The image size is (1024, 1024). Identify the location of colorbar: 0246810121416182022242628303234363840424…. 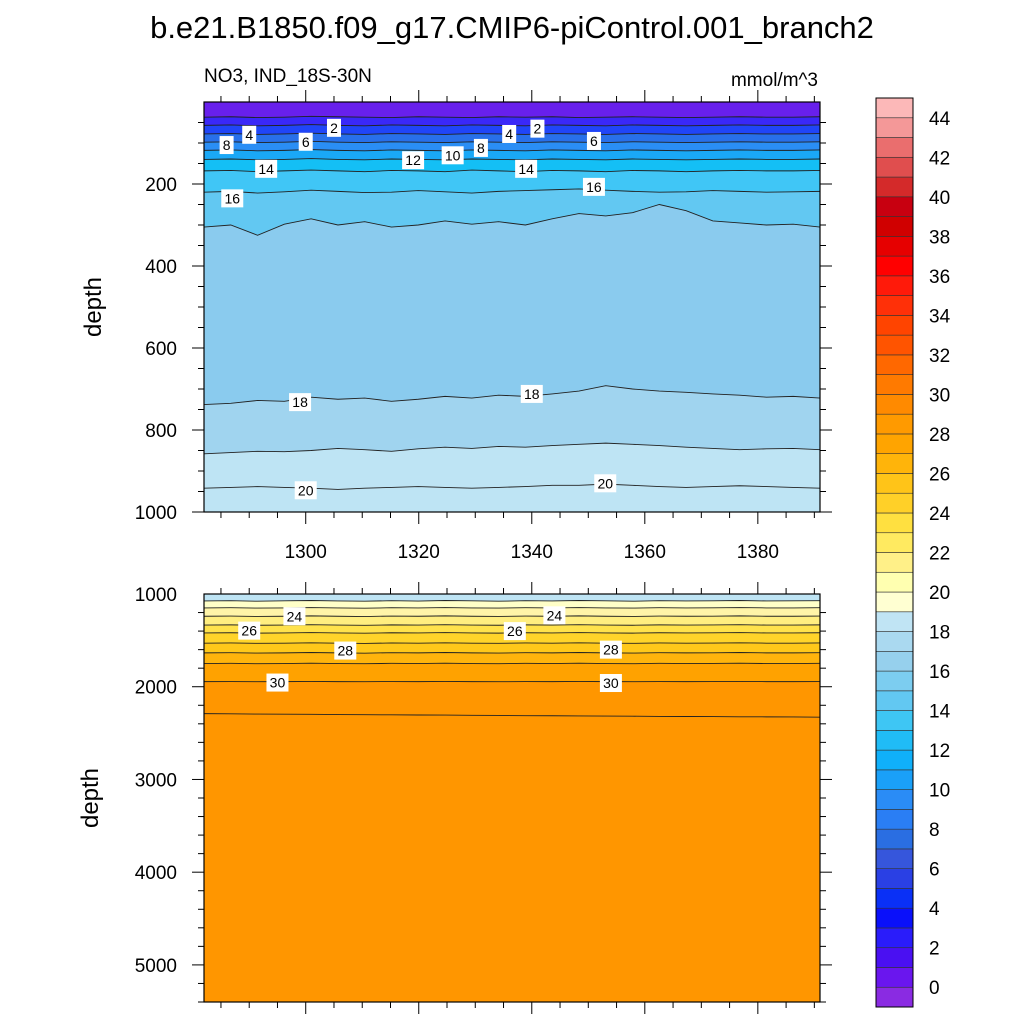
(913, 552).